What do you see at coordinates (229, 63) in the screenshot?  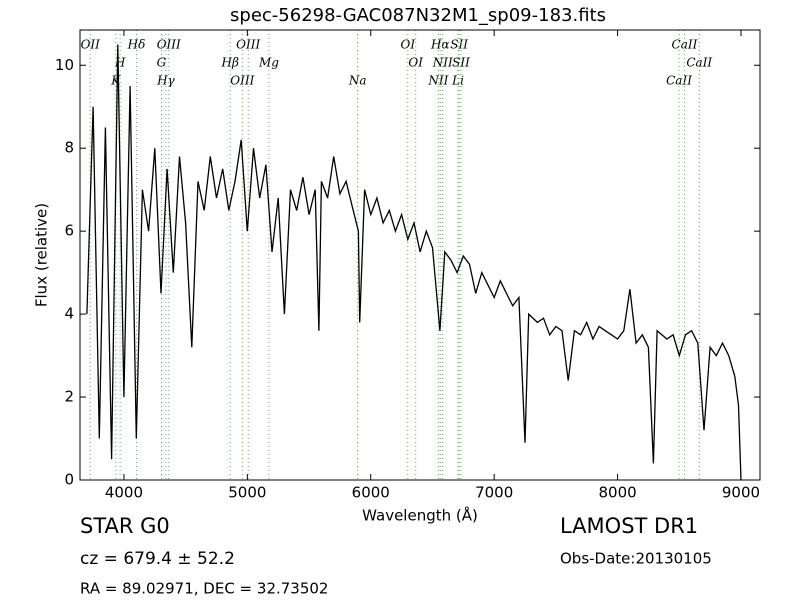 I see `spectral-line-label: Hβ` at bounding box center [229, 63].